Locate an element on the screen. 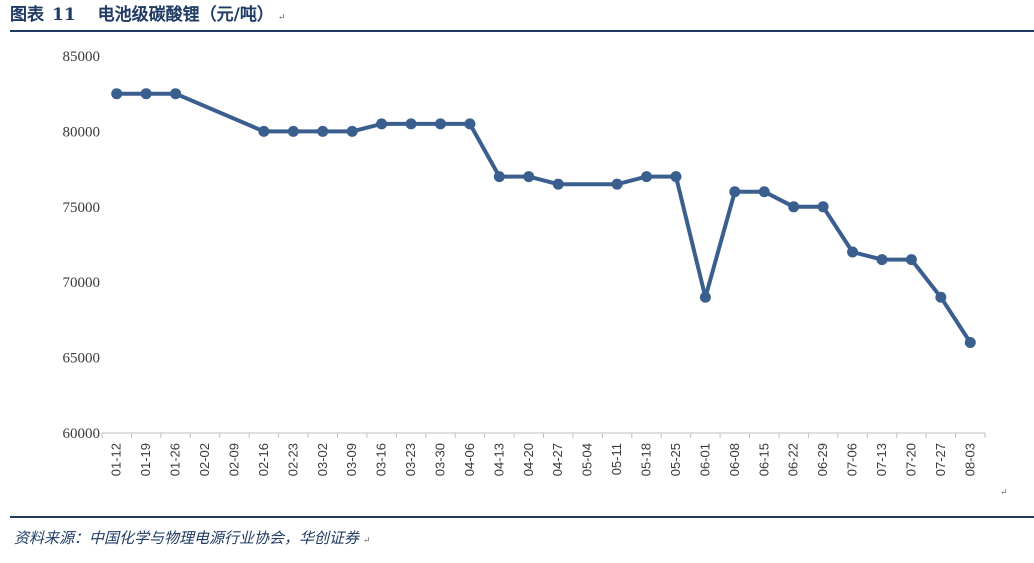 The height and width of the screenshot is (563, 1034). x-tick-label: 03-16 is located at coordinates (381, 459).